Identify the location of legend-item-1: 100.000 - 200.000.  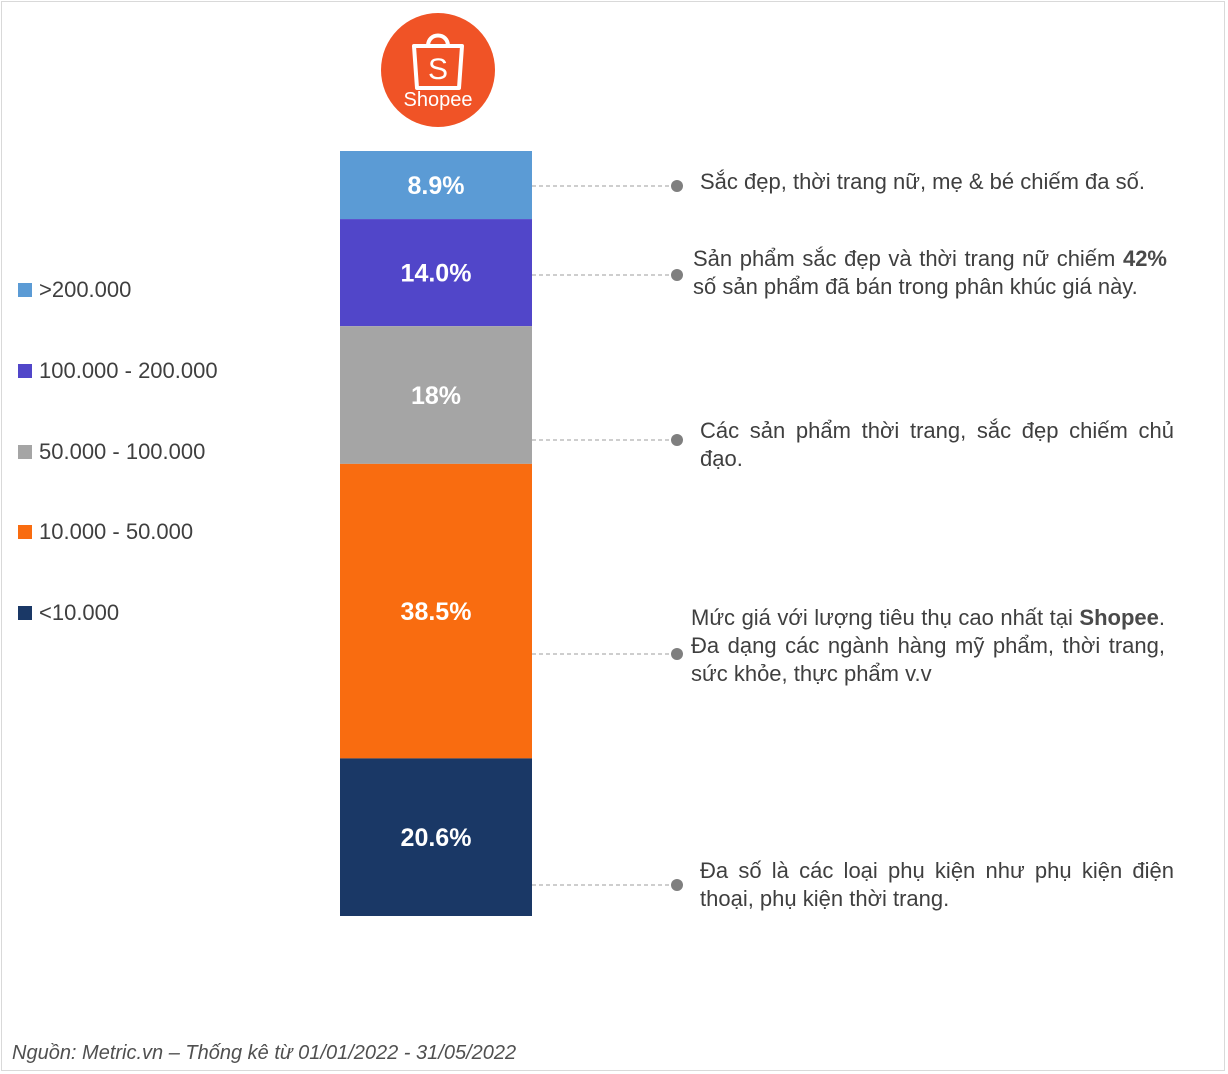
(118, 371).